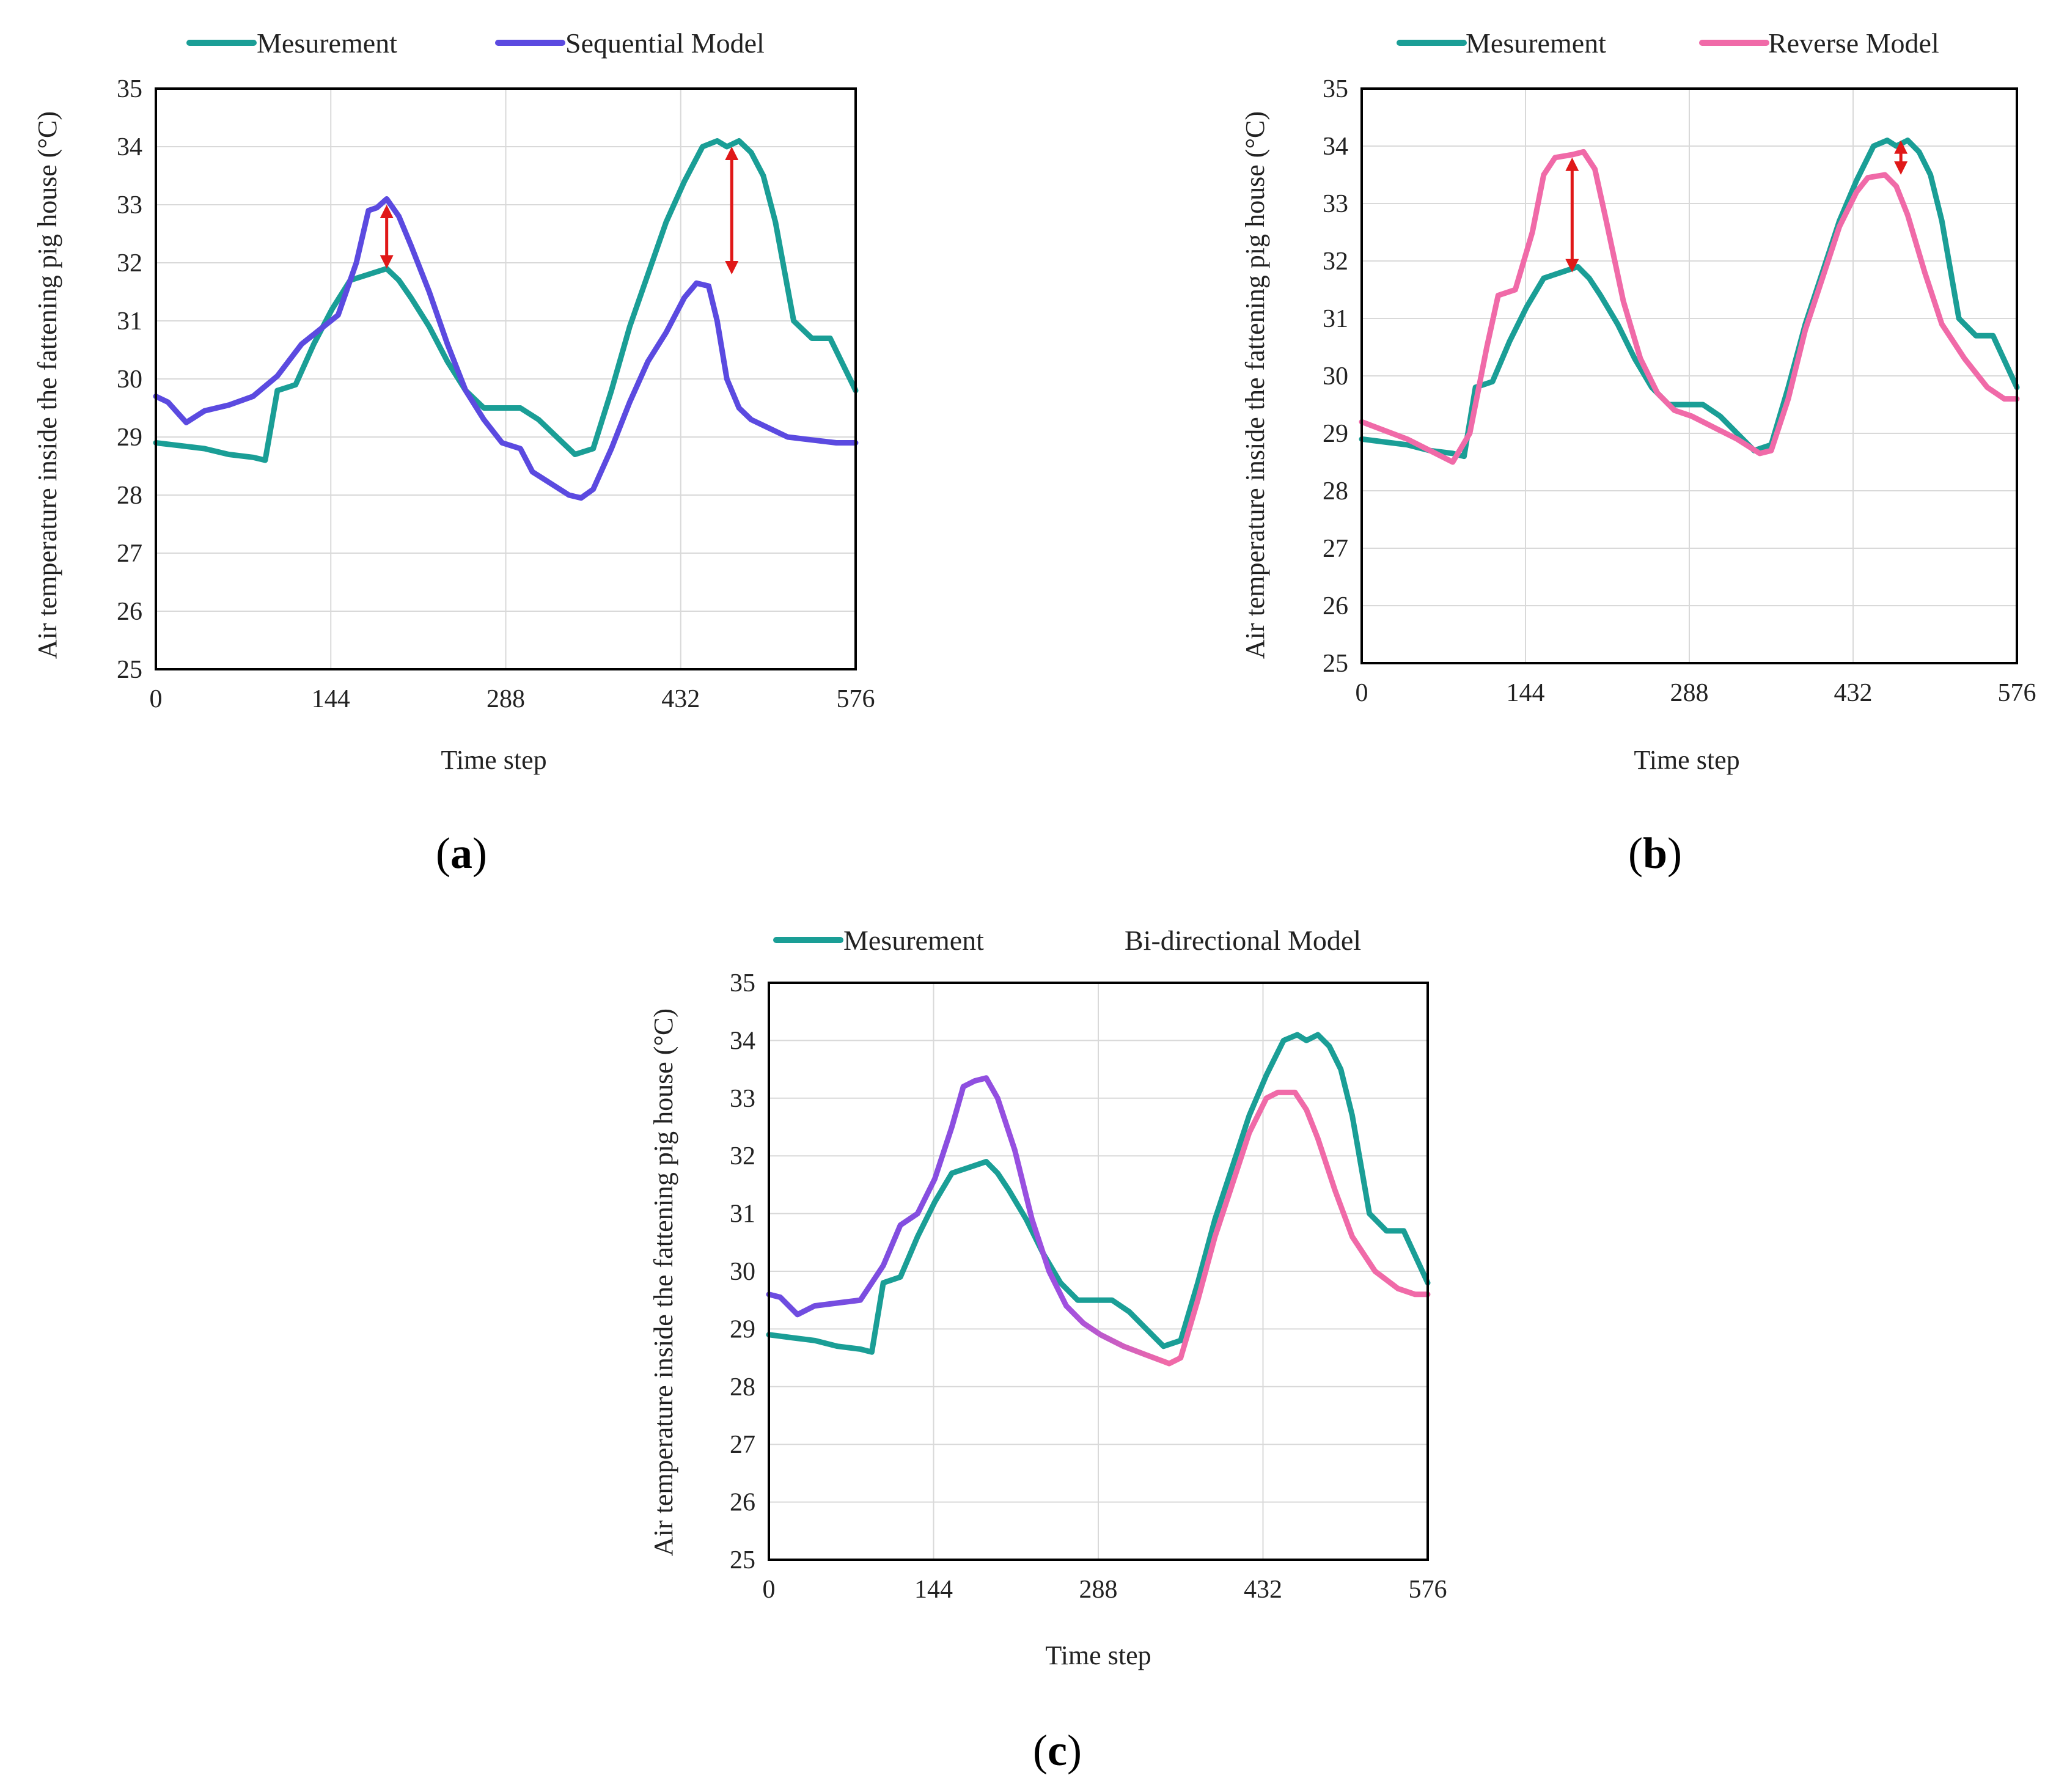  What do you see at coordinates (1057, 1750) in the screenshot?
I see `panel-caption: (c)` at bounding box center [1057, 1750].